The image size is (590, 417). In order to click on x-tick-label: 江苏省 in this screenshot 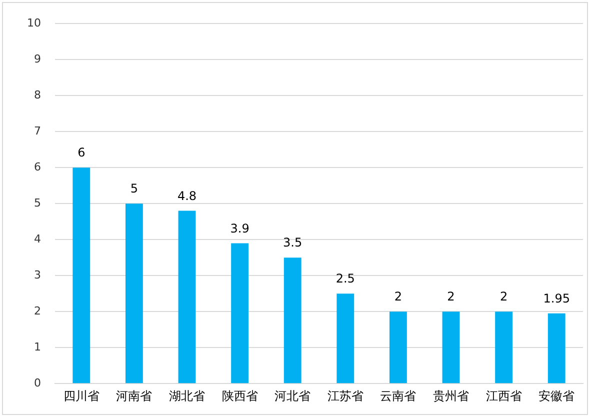, I will do `click(345, 395)`.